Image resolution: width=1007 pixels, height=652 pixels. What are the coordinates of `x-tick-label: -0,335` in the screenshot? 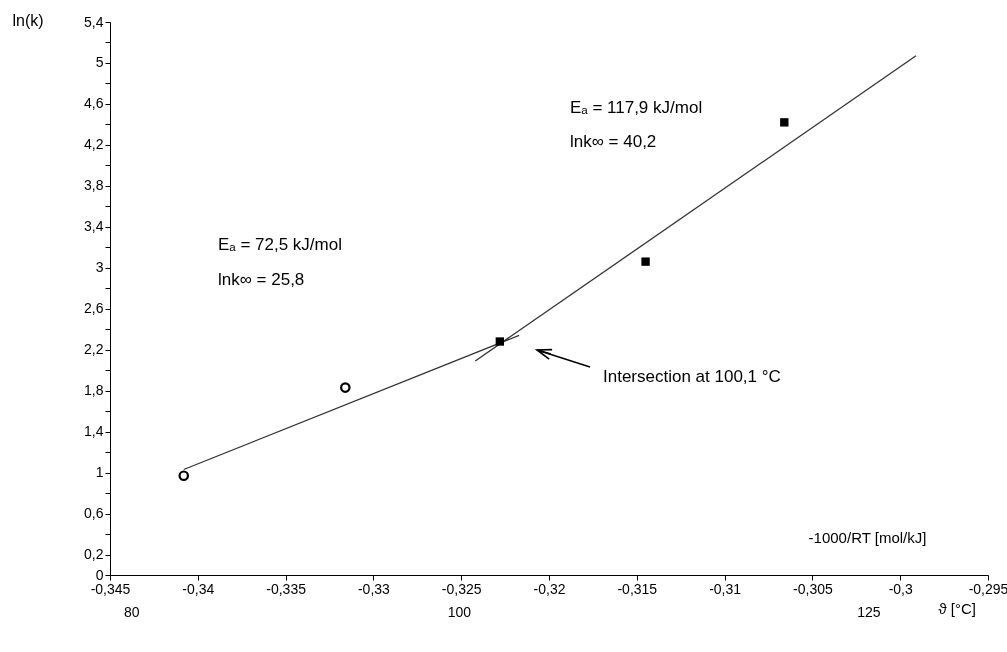 It's located at (286, 588).